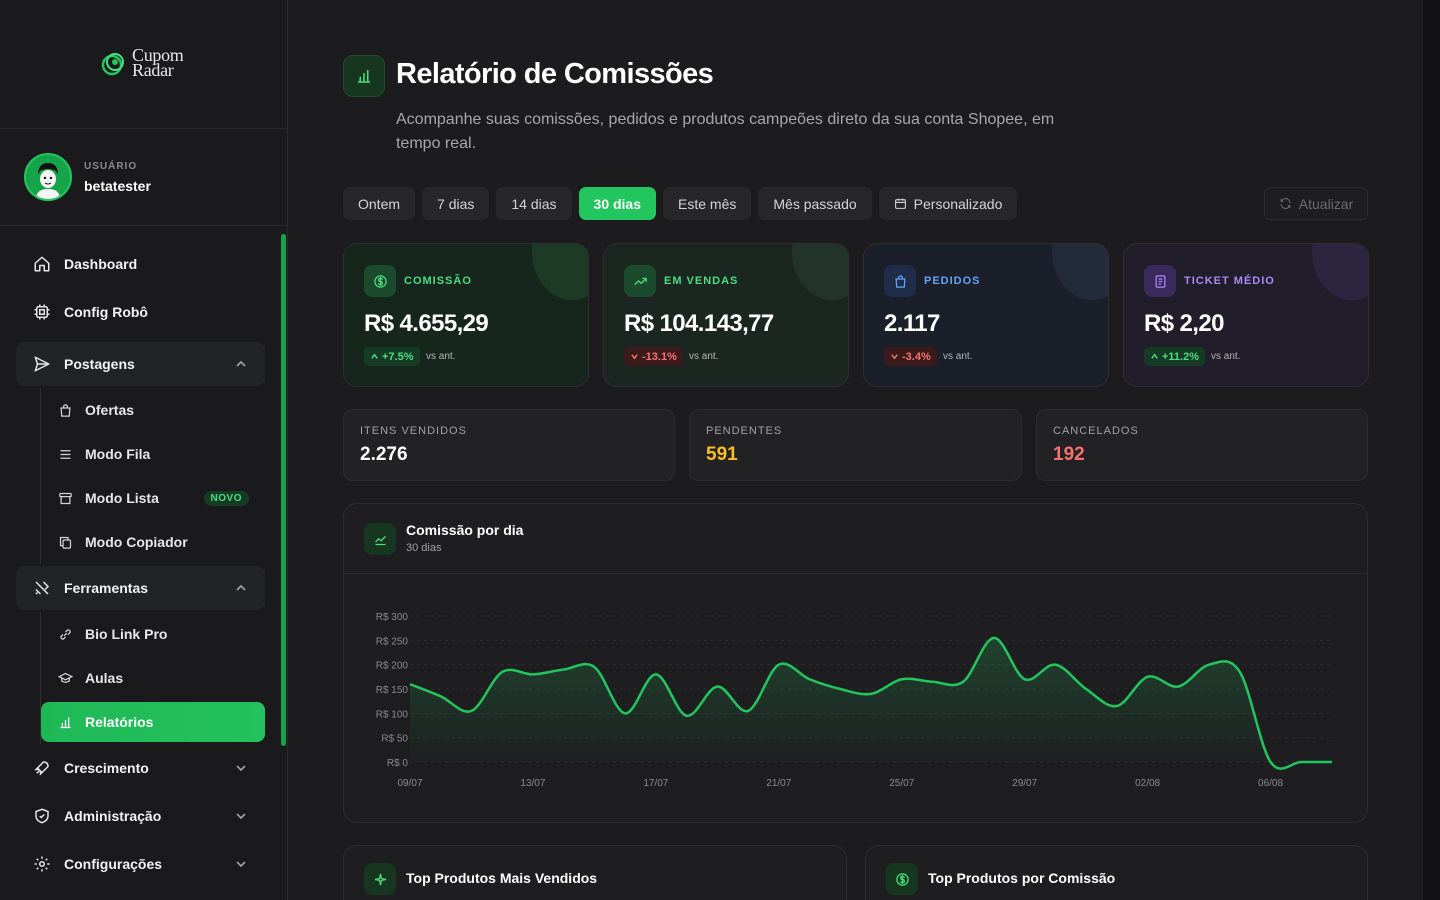  I want to click on top-sold-title: Top Produtos Mais Vendidos, so click(502, 878).